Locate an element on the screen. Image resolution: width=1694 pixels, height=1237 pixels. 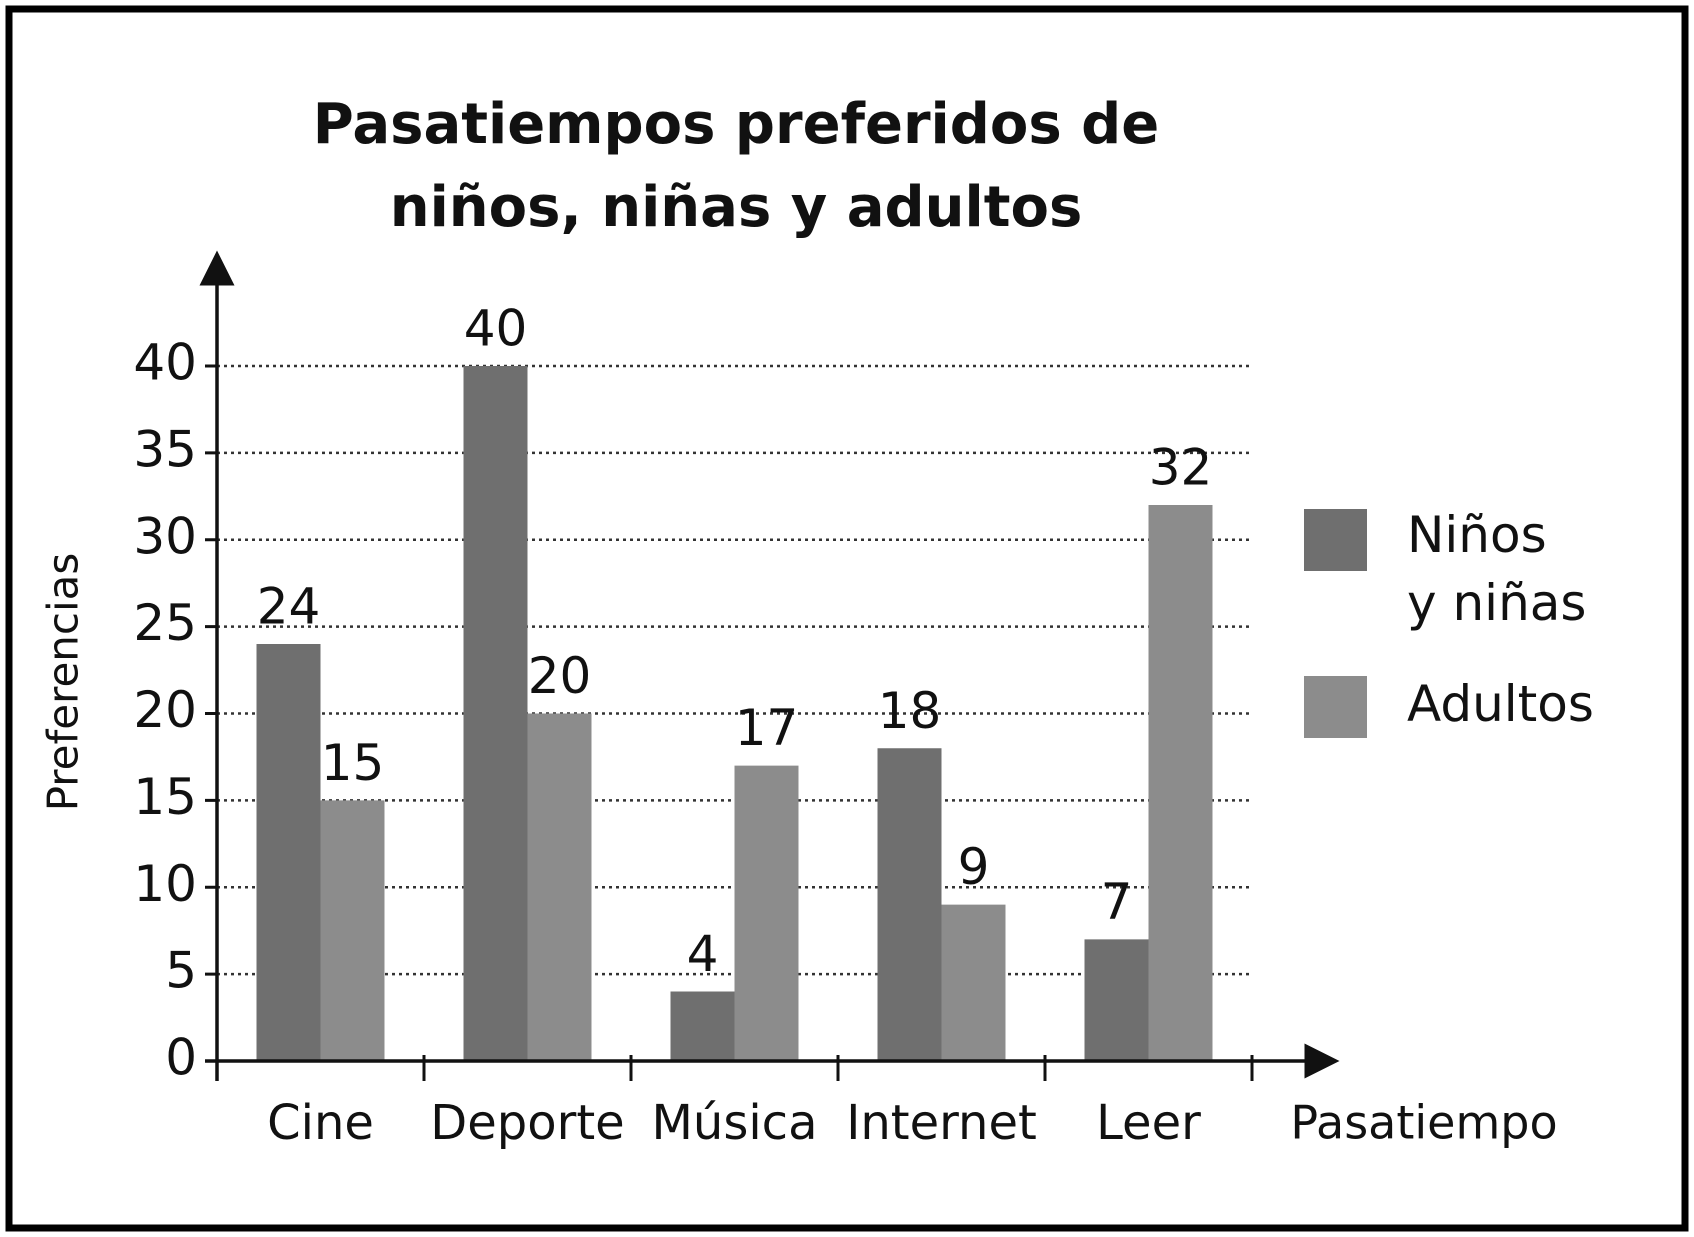
chart-title: niños, niñas y adultos is located at coordinates (736, 207).